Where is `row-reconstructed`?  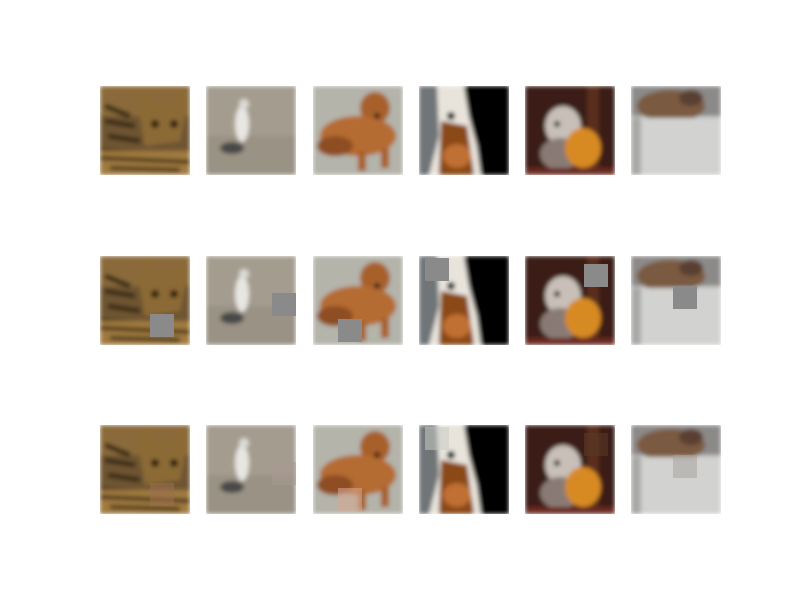
row-reconstructed is located at coordinates (410, 469).